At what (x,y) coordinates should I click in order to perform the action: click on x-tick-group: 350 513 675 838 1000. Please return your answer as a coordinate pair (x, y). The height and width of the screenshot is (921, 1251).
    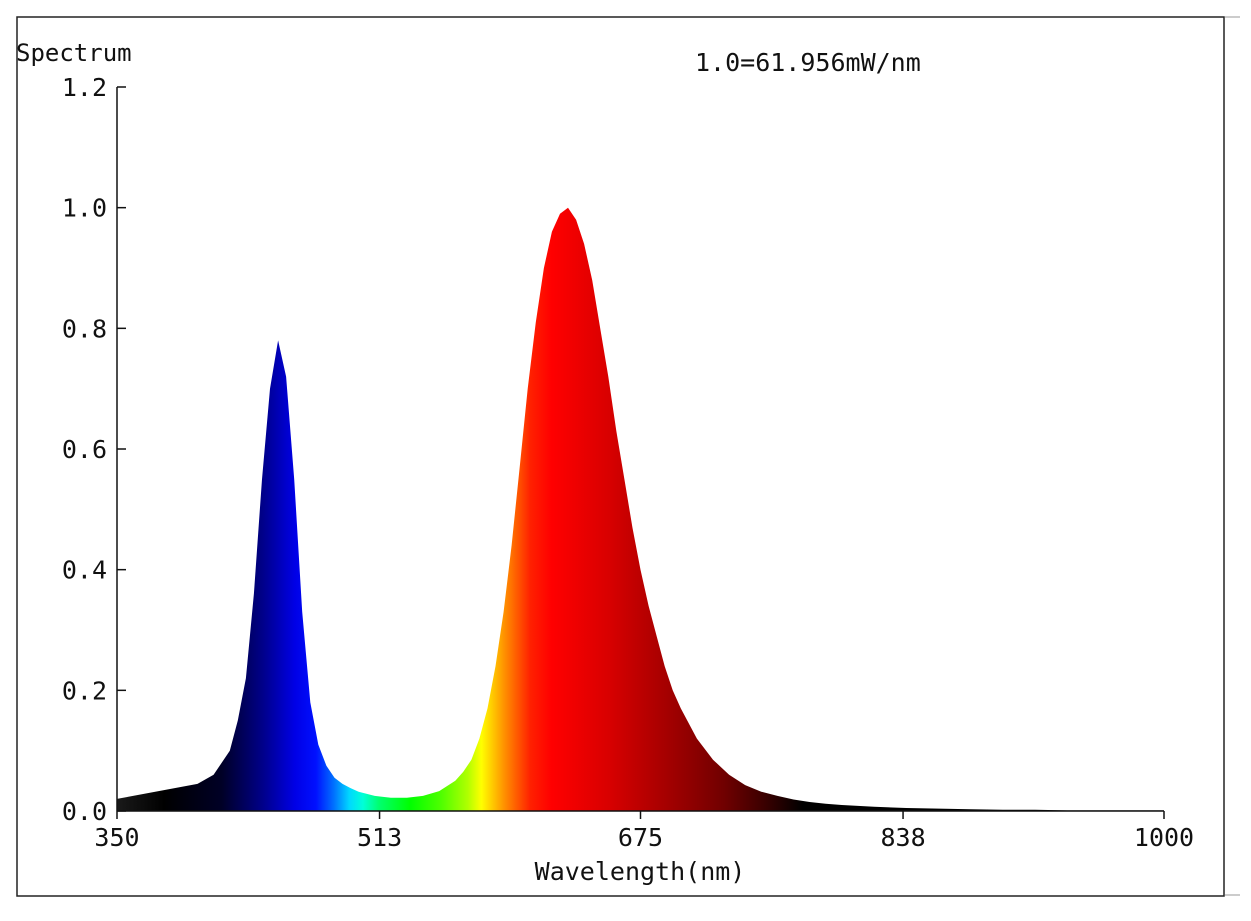
    Looking at the image, I should click on (644, 831).